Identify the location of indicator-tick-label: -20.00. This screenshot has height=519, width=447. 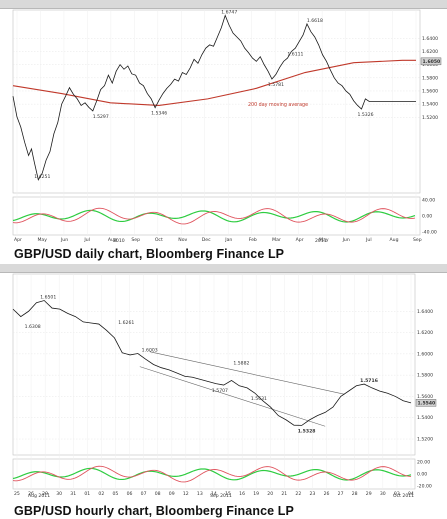
(424, 487).